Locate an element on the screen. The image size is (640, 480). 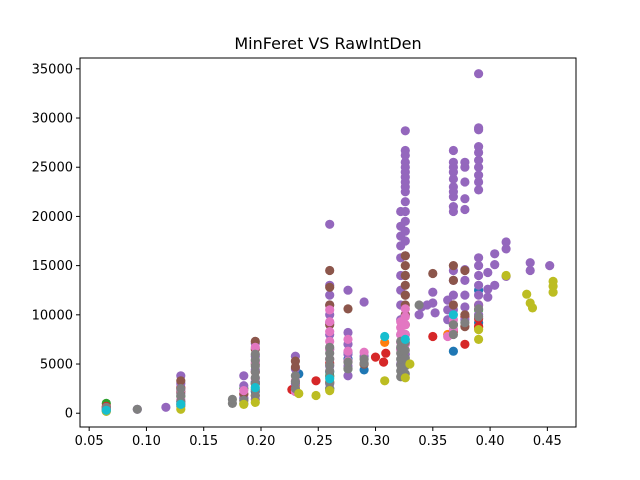
y-tick-label: 35000 is located at coordinates (52, 69).